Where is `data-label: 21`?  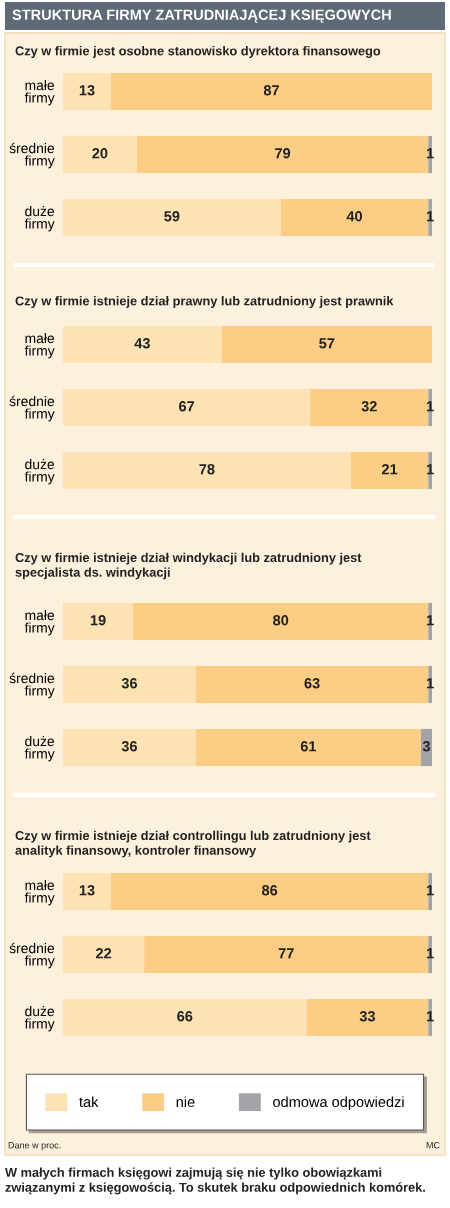
data-label: 21 is located at coordinates (389, 469).